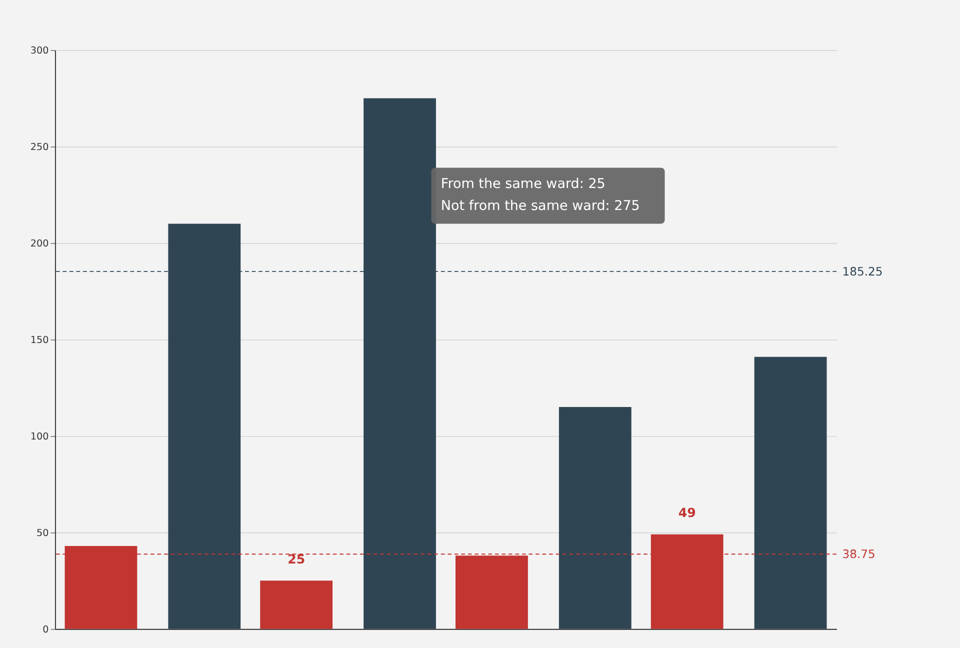  I want to click on ref-line-label: 38.75, so click(859, 554).